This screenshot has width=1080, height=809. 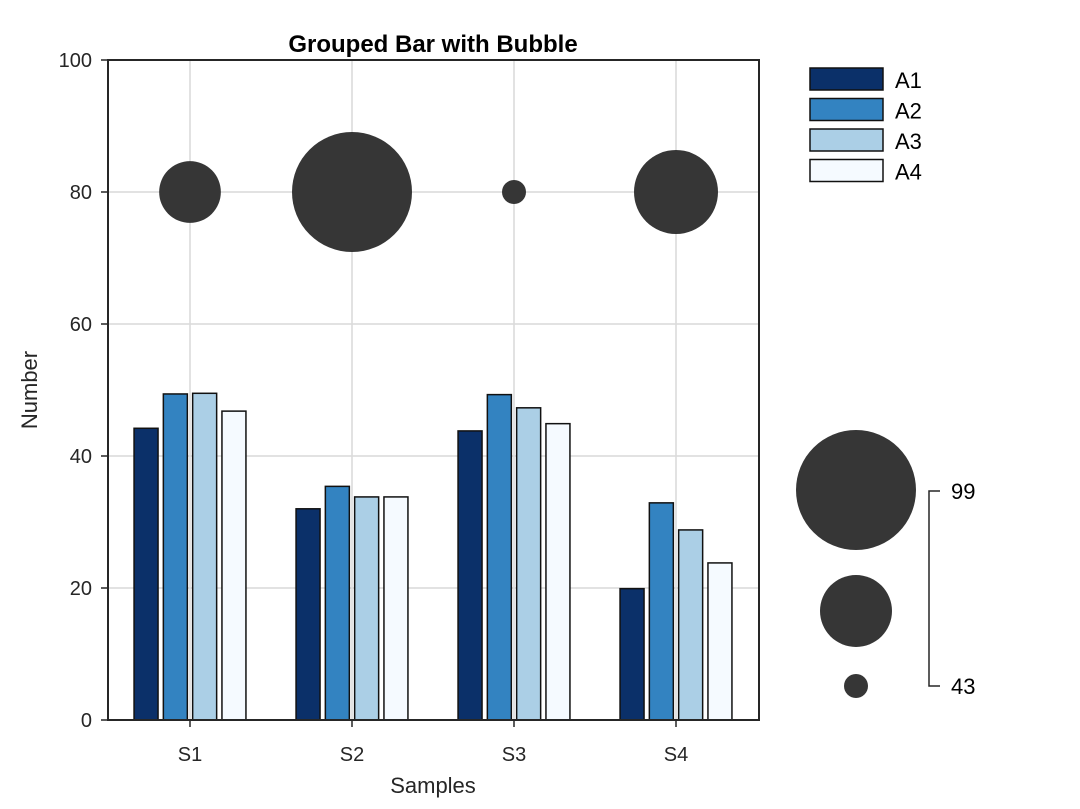 I want to click on size-legend-max-label: 99, so click(x=963, y=491).